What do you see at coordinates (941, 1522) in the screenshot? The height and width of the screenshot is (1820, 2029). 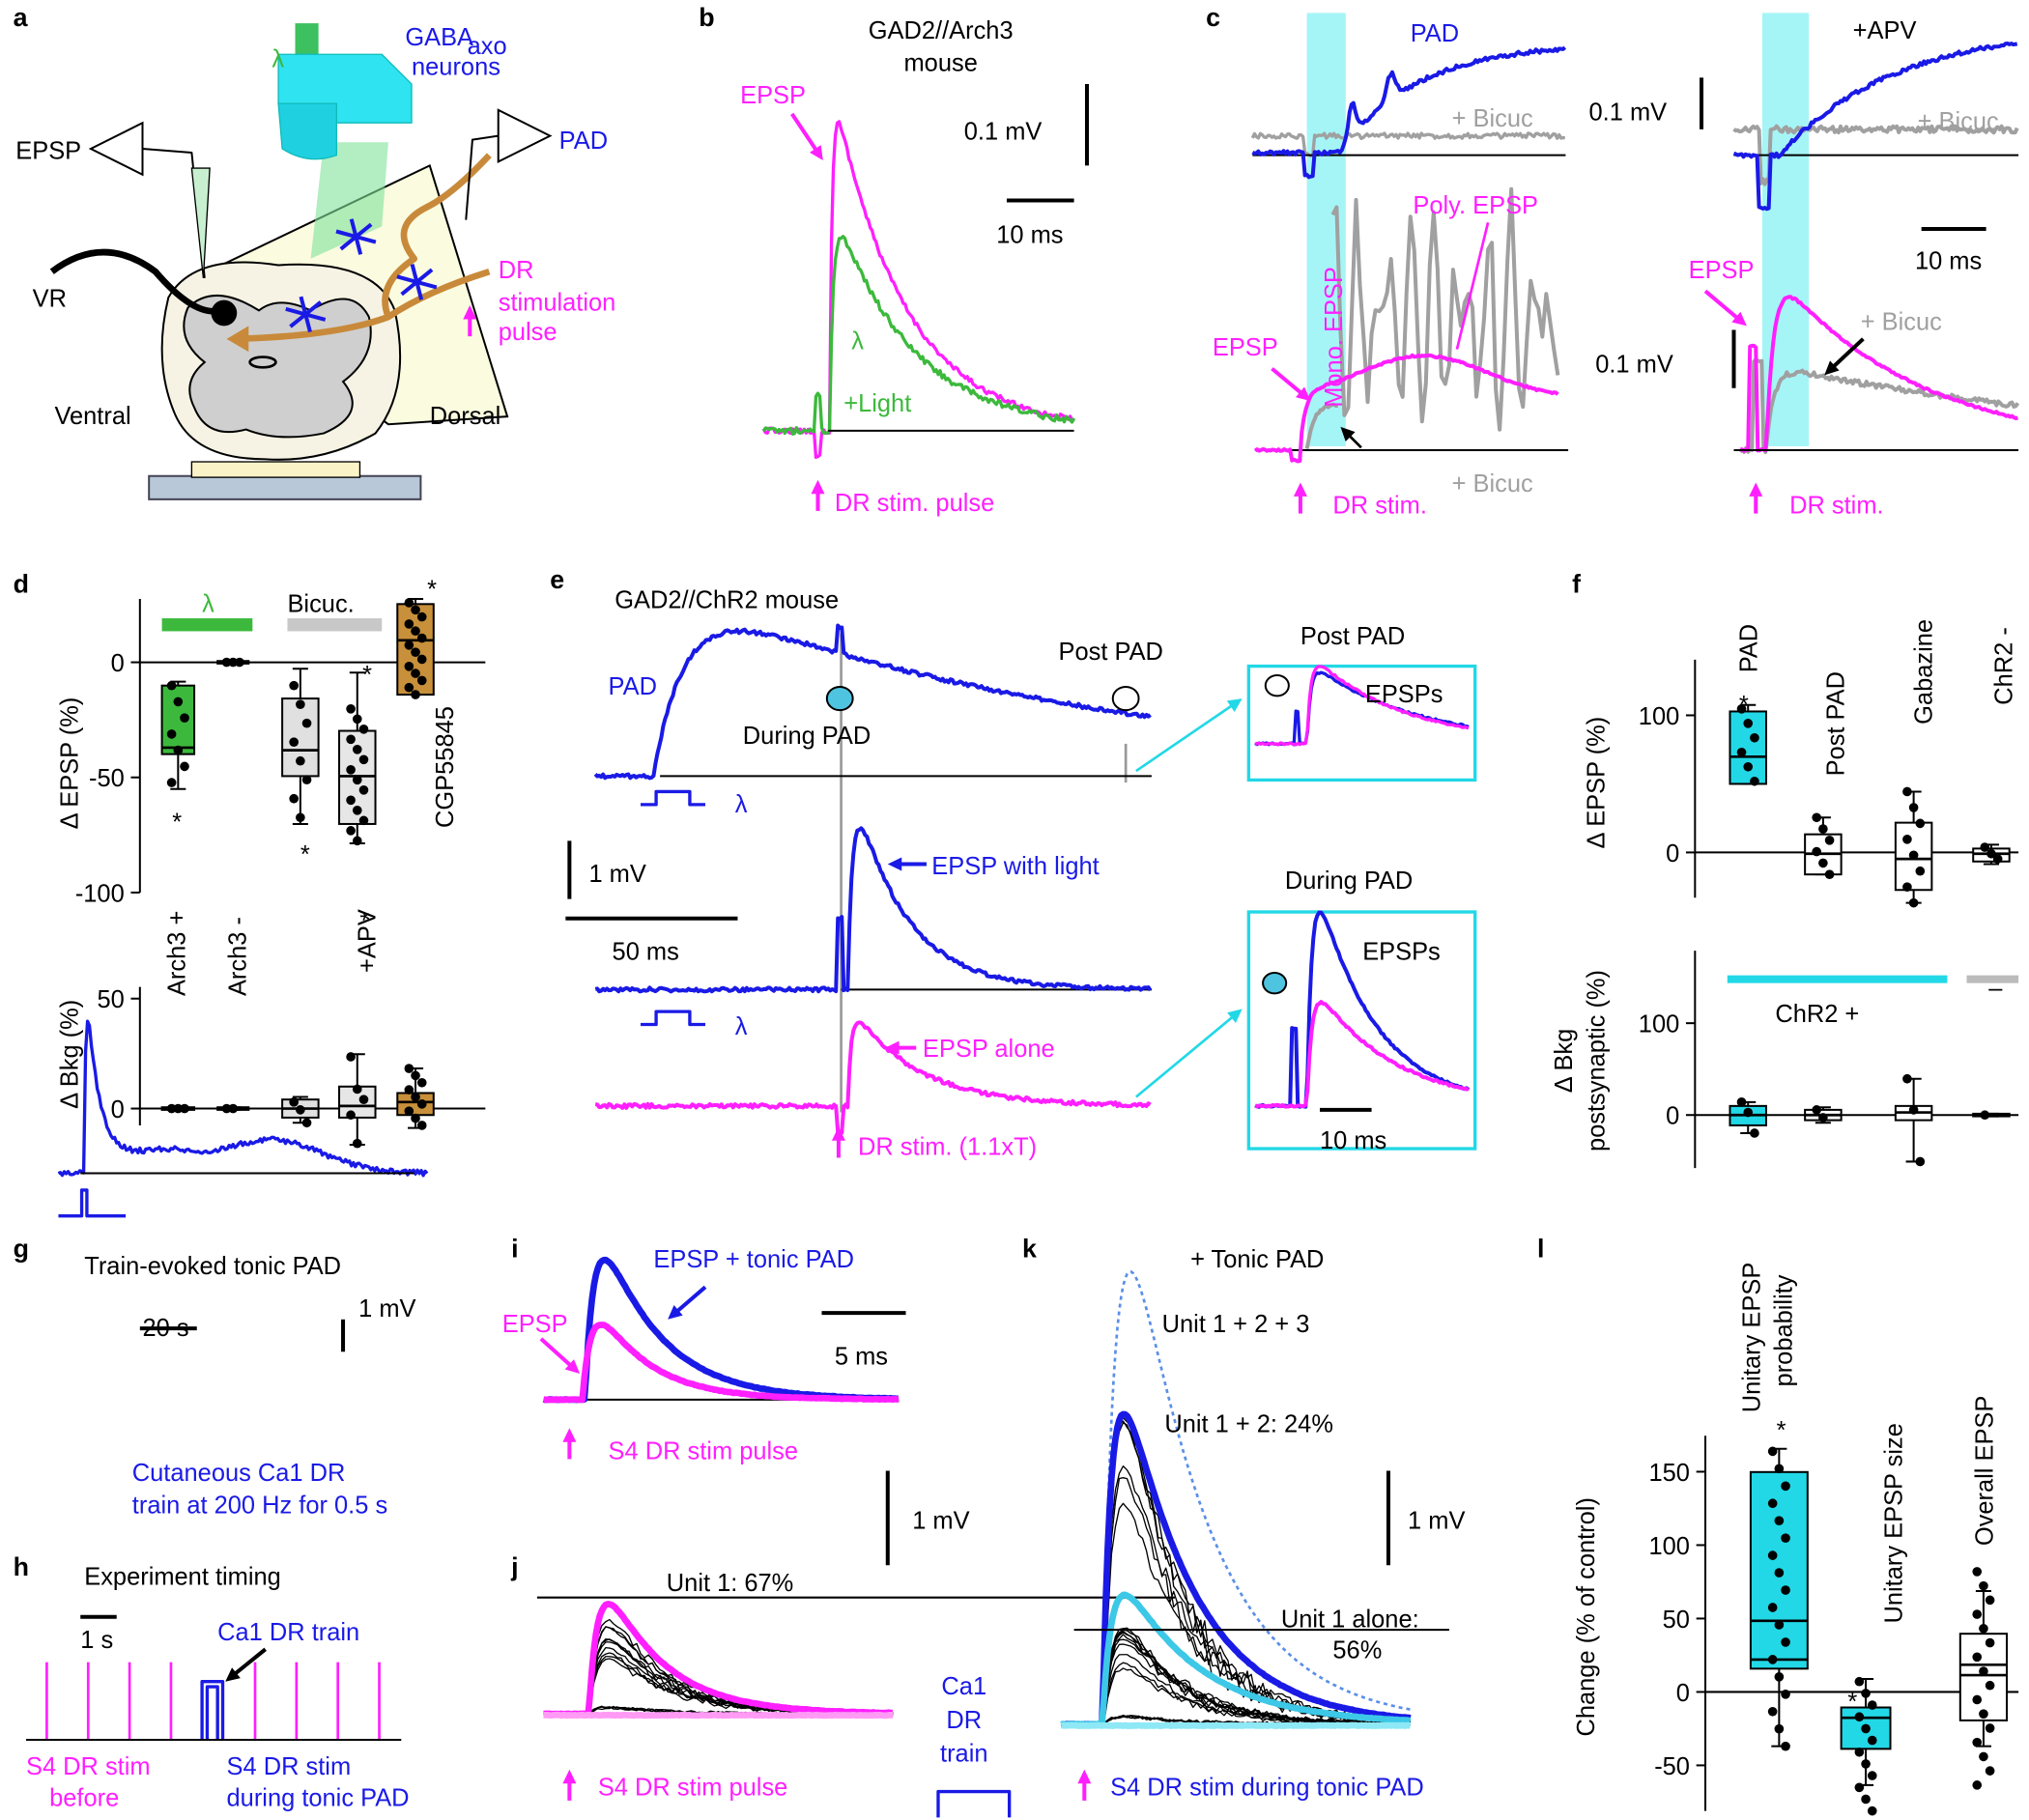 I see `text-label: 1 mV` at bounding box center [941, 1522].